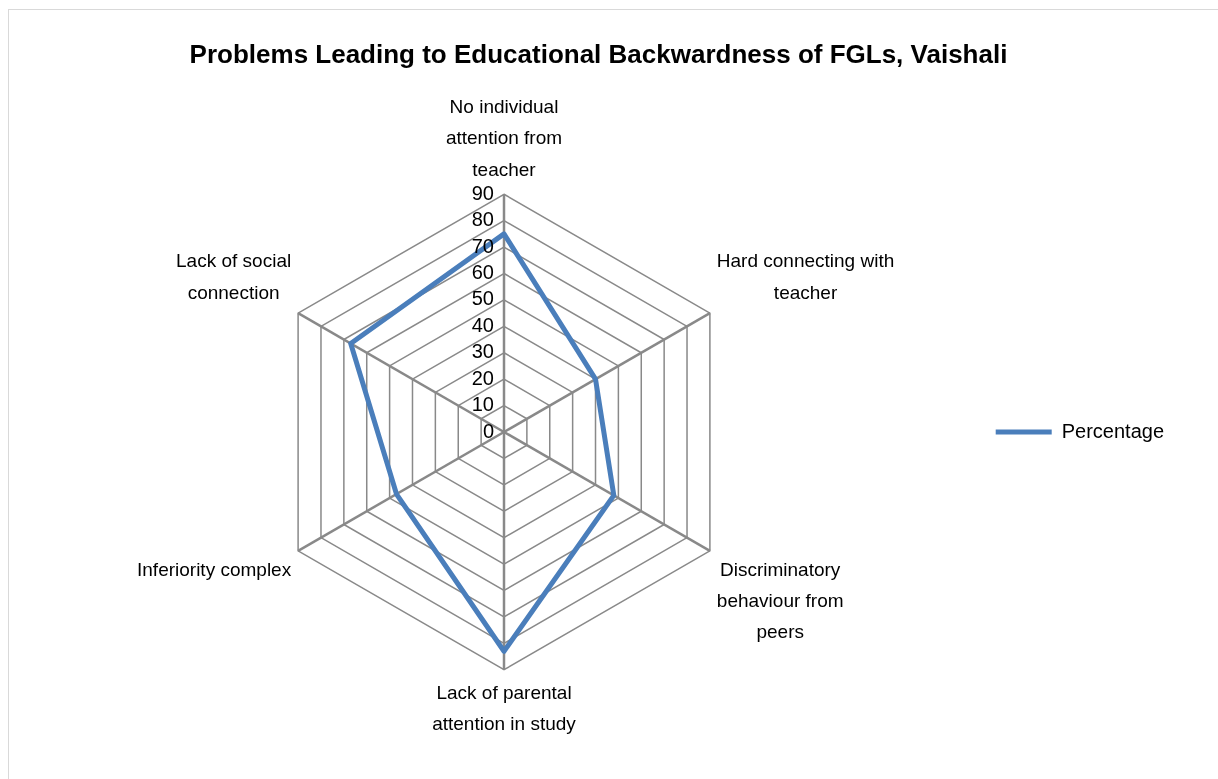 This screenshot has width=1218, height=779. I want to click on y-tick-label: 90, so click(482, 192).